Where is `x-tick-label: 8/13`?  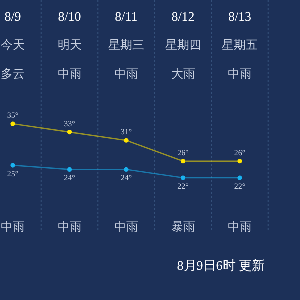 x-tick-label: 8/13 is located at coordinates (240, 16).